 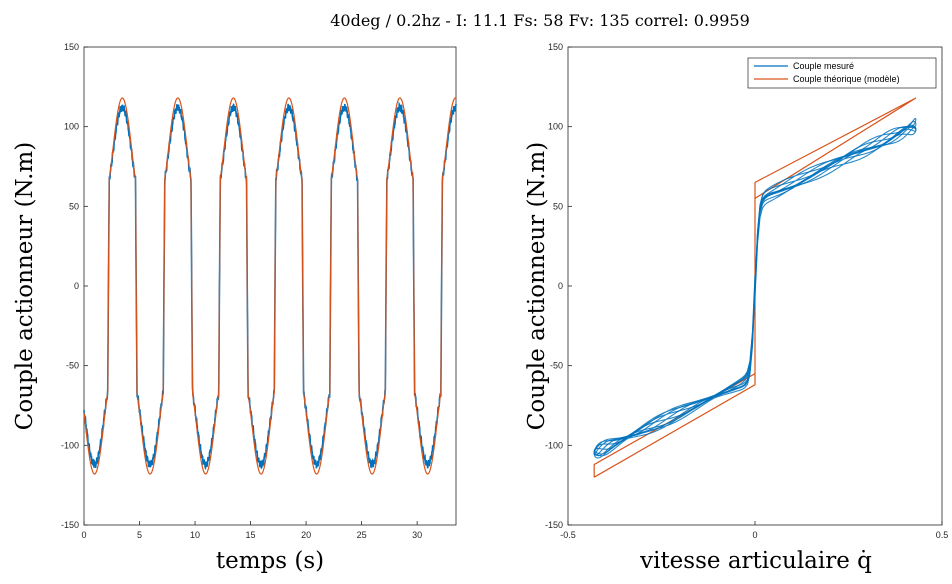 I want to click on phase-plot-xlabel: vitesse articulaire q̇, so click(x=755, y=561).